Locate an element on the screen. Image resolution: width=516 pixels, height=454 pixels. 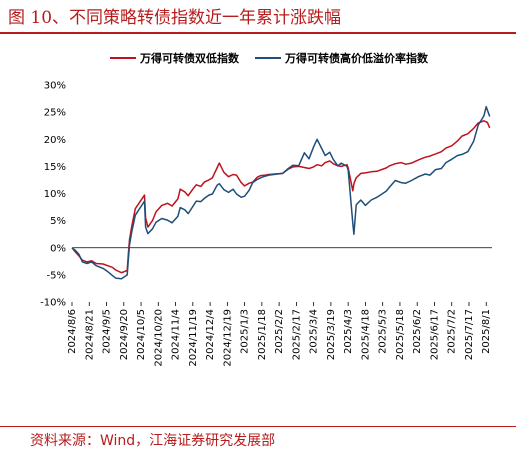
x-tick-label: 2025/8/1 is located at coordinates (486, 331).